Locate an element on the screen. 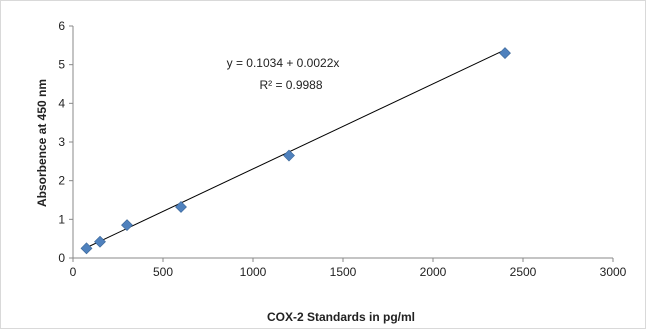 The height and width of the screenshot is (330, 646). y-axis-title: Absorbence at 450 nm is located at coordinates (42, 143).